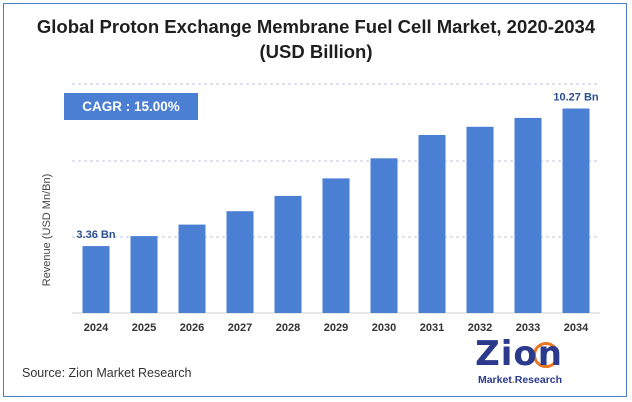  I want to click on data-label-2024: 3.36 Bn, so click(95, 235).